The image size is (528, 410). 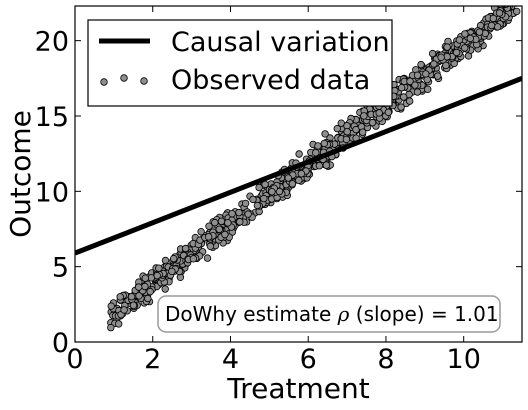 What do you see at coordinates (52, 117) in the screenshot?
I see `y-tick-label: 15` at bounding box center [52, 117].